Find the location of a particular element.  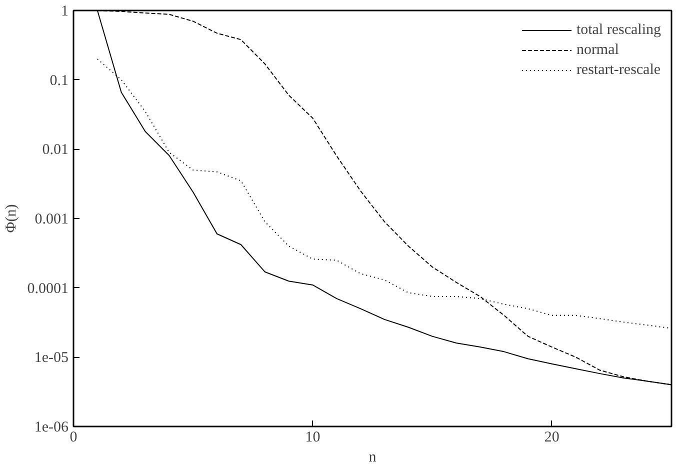

legend-label: normal is located at coordinates (597, 50).